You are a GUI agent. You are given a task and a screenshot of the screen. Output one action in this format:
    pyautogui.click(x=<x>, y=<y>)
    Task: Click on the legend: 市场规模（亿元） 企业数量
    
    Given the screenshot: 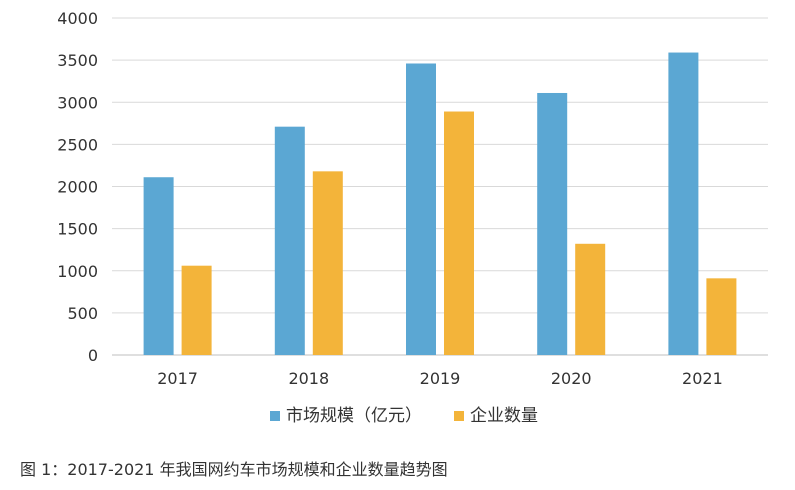 What is the action you would take?
    pyautogui.click(x=404, y=416)
    